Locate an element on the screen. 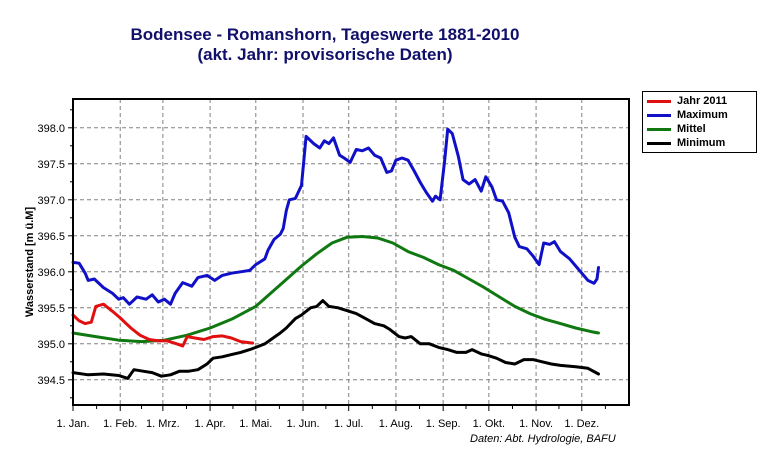  x-tick-label: 1. Sep. is located at coordinates (443, 424).